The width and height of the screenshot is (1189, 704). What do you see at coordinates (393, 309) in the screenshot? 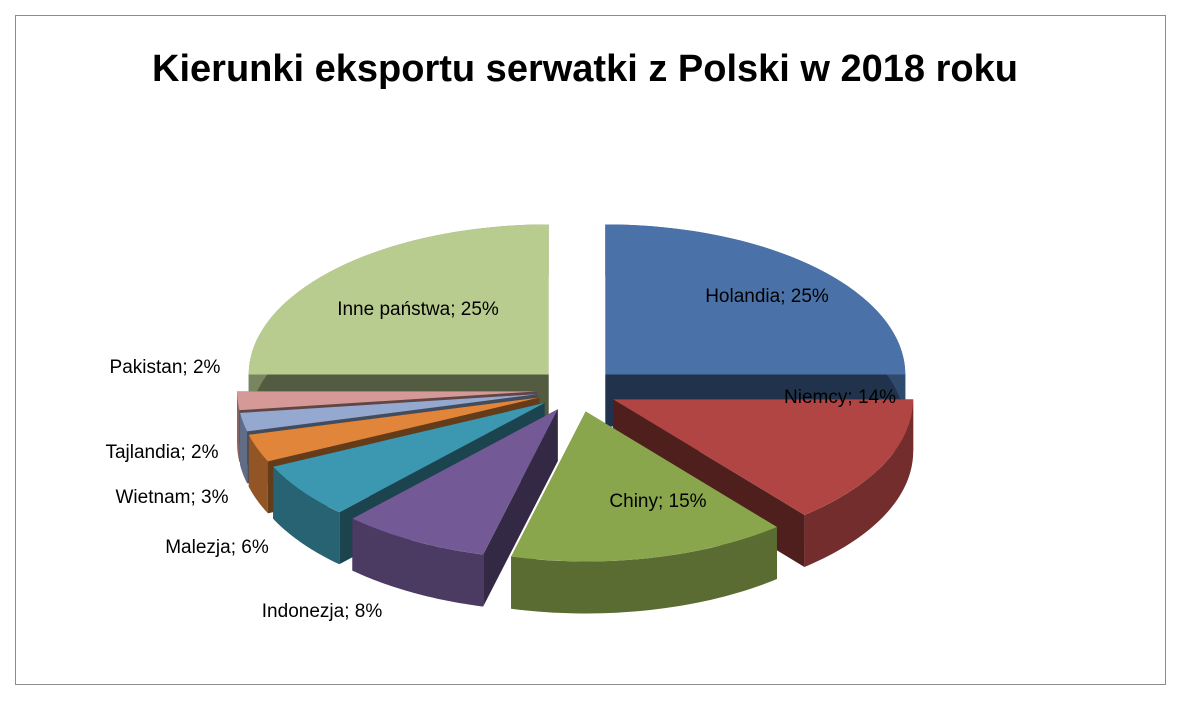
I see `label-category: Inne państwa` at bounding box center [393, 309].